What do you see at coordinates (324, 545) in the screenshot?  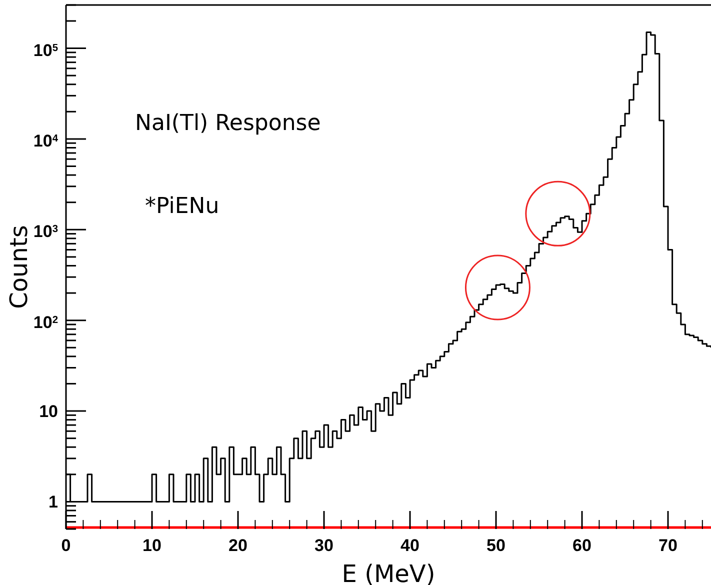 I see `x-tick-label: 30` at bounding box center [324, 545].